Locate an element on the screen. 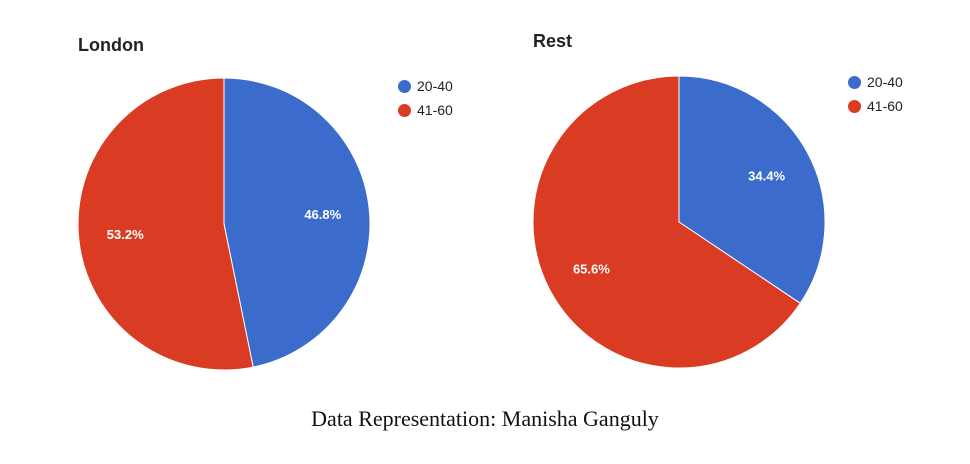 Image resolution: width=970 pixels, height=464 pixels. slice-label: 53.2% is located at coordinates (125, 234).